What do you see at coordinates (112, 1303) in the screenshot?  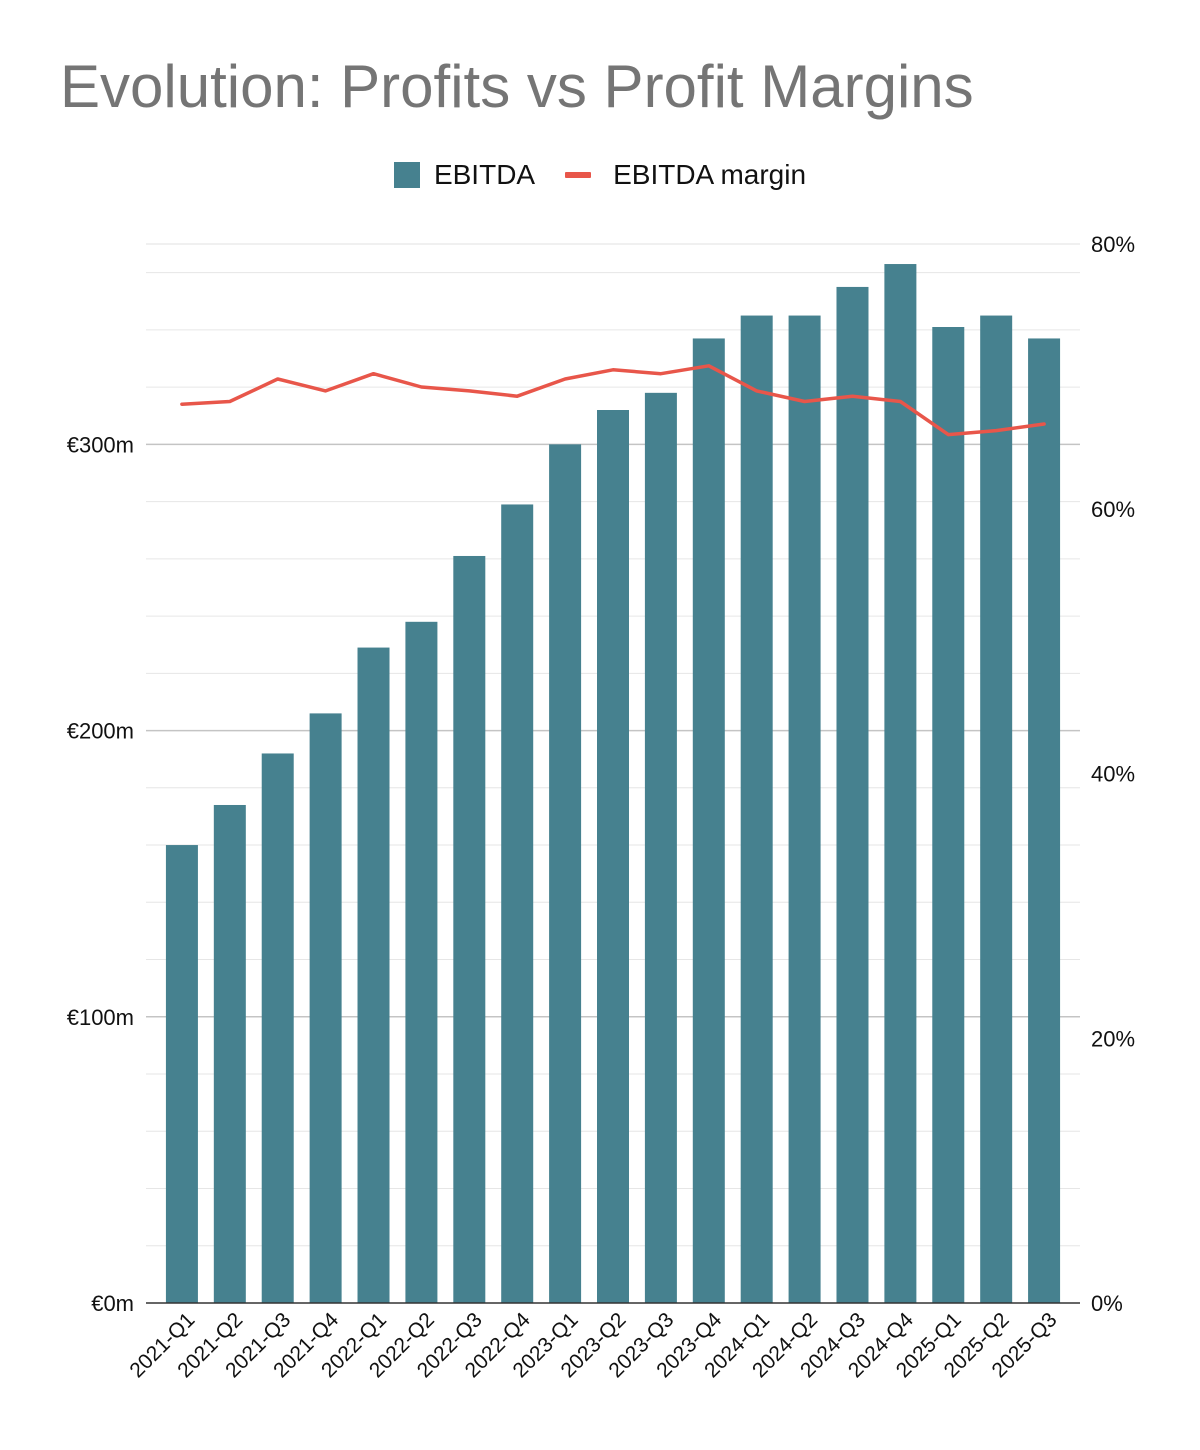 I see `y-left-tick-label: €0m` at bounding box center [112, 1303].